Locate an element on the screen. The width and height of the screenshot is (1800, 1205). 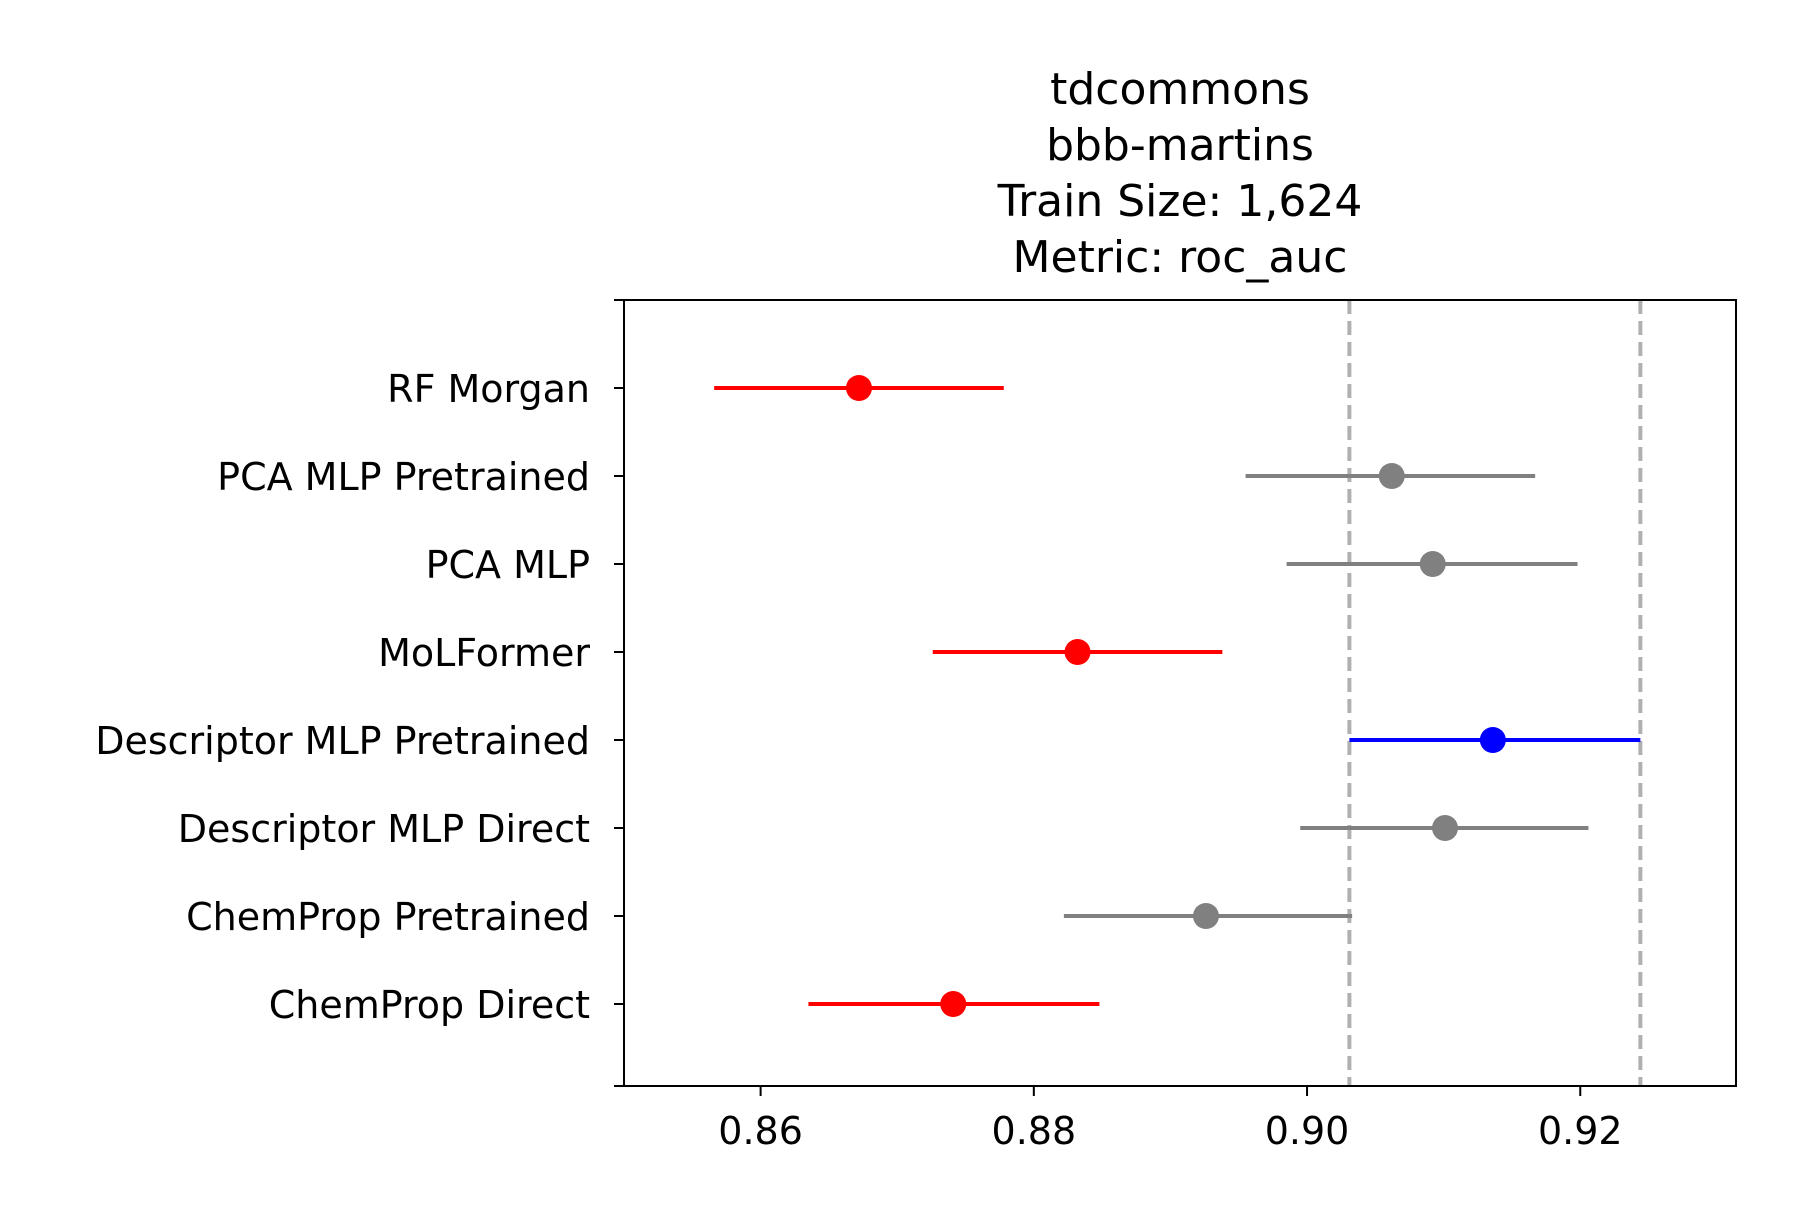
y-tick-label: PCA MLP Pretrained is located at coordinates (403, 477).